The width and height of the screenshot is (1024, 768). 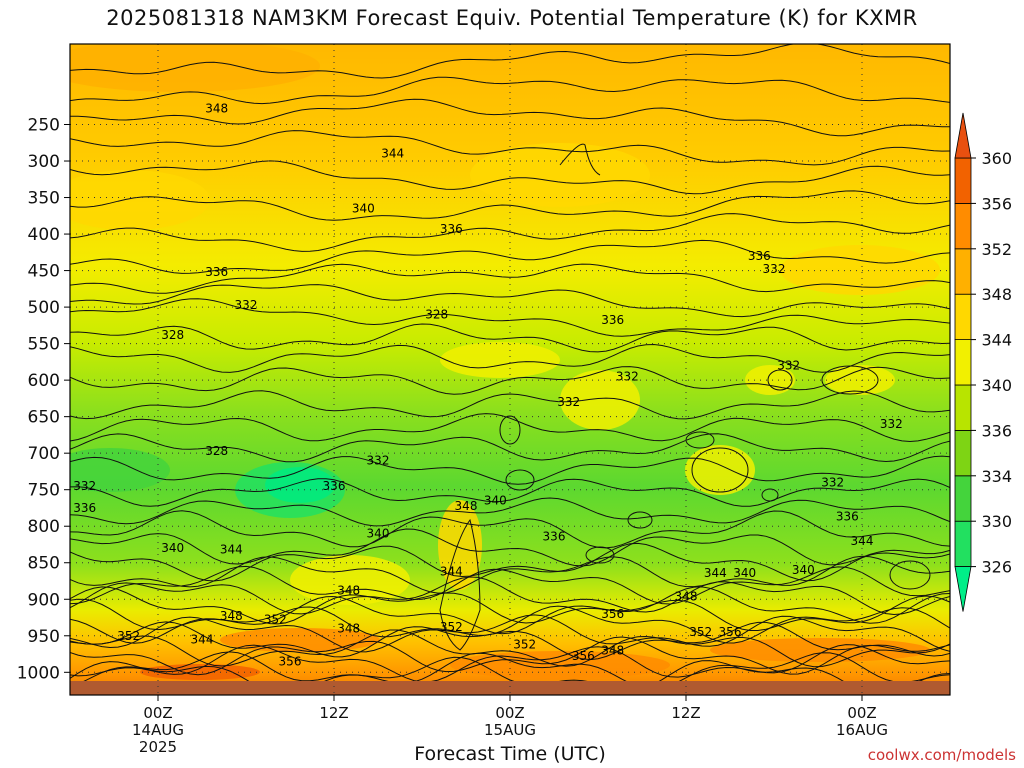 What do you see at coordinates (44, 345) in the screenshot?
I see `y-tick-label: 550` at bounding box center [44, 345].